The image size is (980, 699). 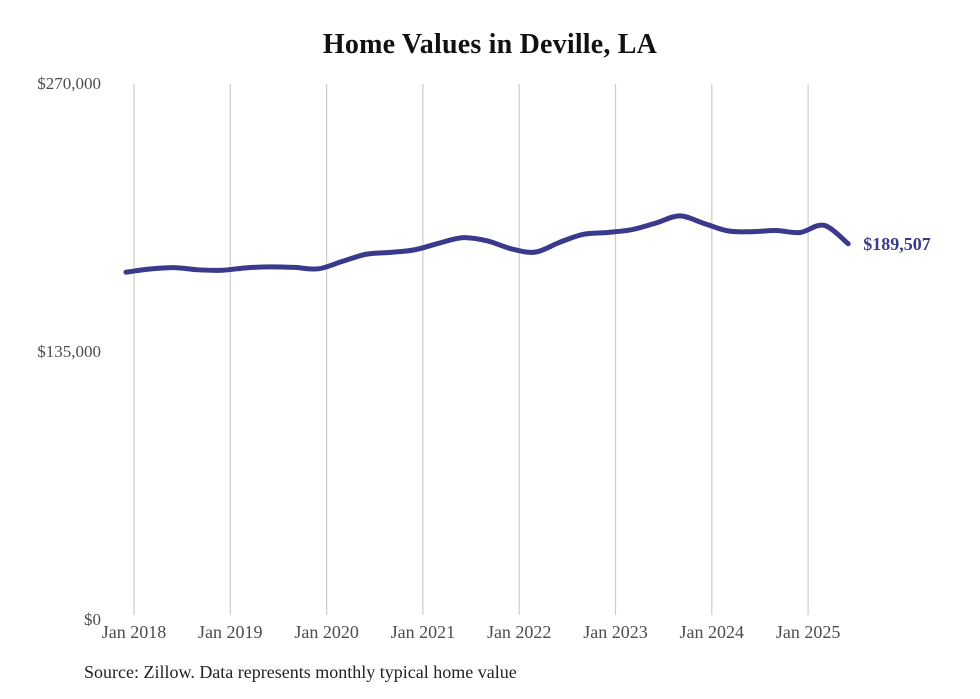 What do you see at coordinates (712, 632) in the screenshot?
I see `x-axis-tick-label: Jan 2024` at bounding box center [712, 632].